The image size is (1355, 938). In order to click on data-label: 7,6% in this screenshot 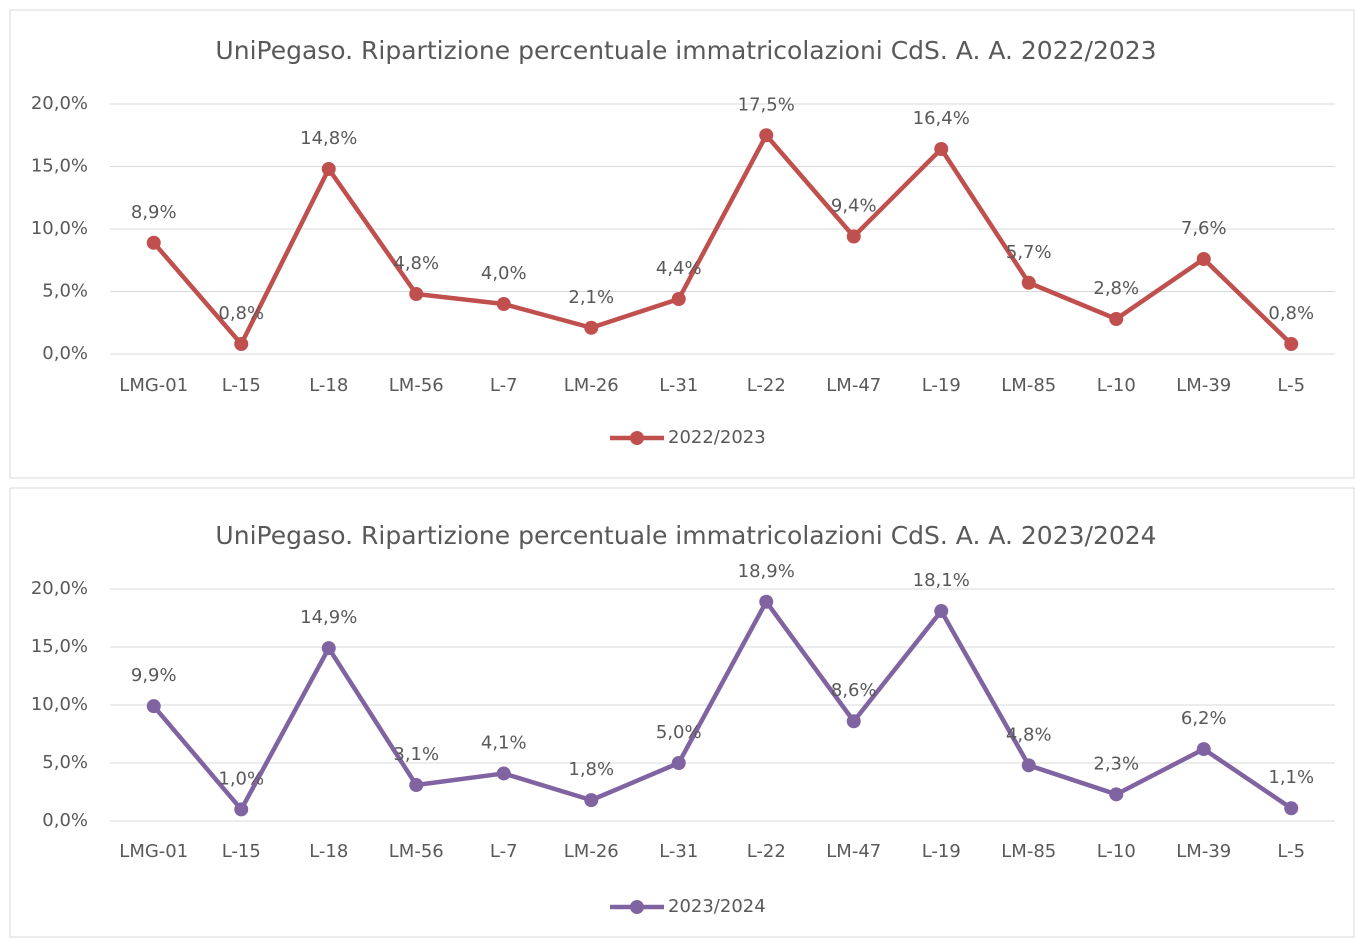, I will do `click(1204, 228)`.